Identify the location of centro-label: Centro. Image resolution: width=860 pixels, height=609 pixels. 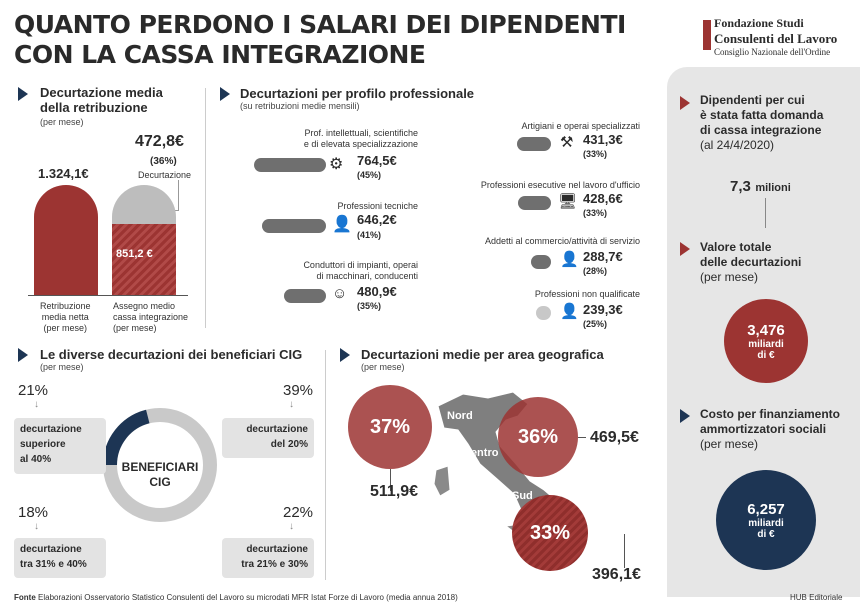
(481, 453).